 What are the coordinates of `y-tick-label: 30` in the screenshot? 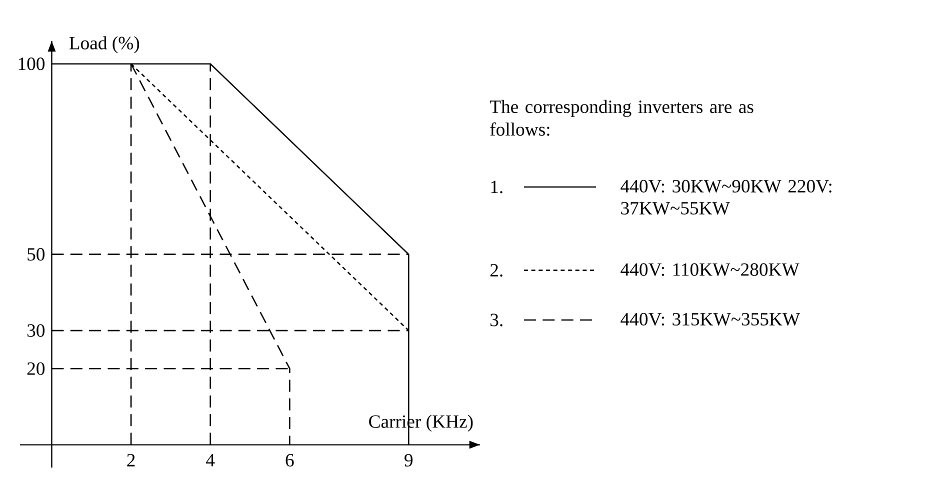 It's located at (36, 330).